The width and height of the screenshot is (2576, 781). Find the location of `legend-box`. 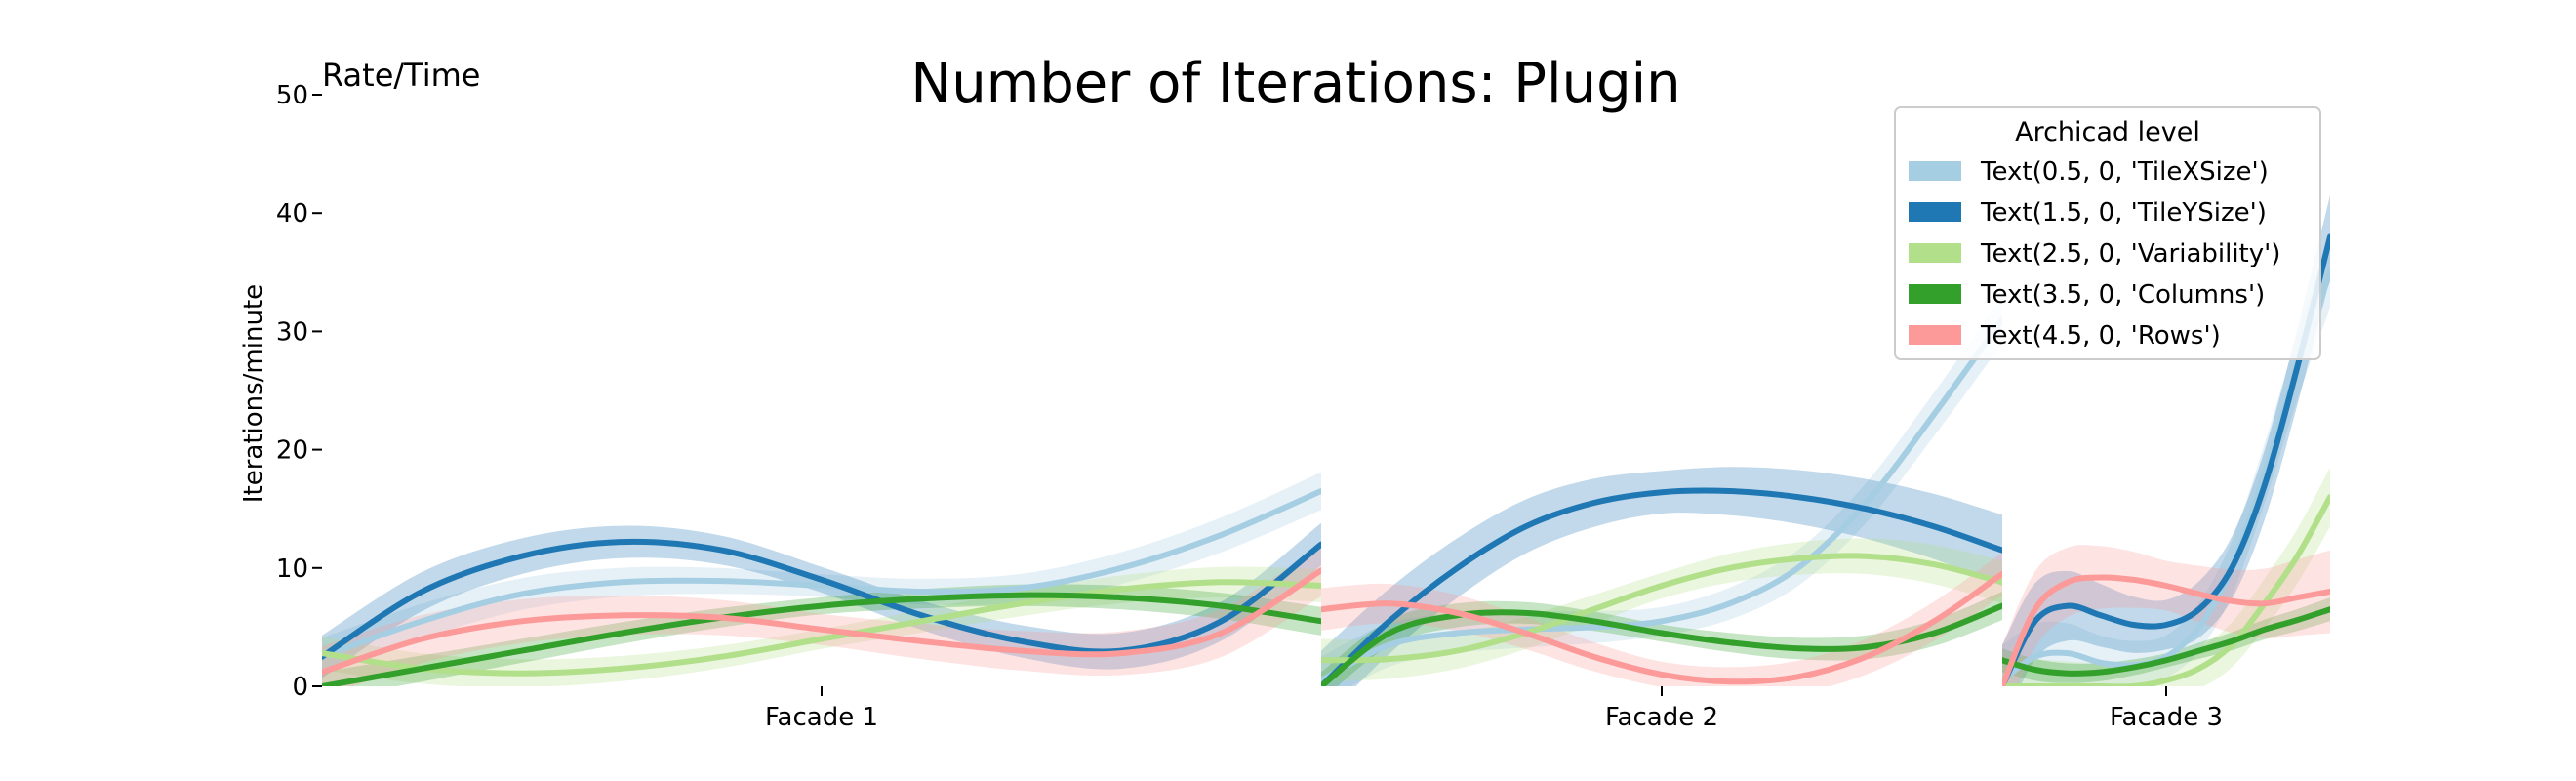

legend-box is located at coordinates (2107, 233).